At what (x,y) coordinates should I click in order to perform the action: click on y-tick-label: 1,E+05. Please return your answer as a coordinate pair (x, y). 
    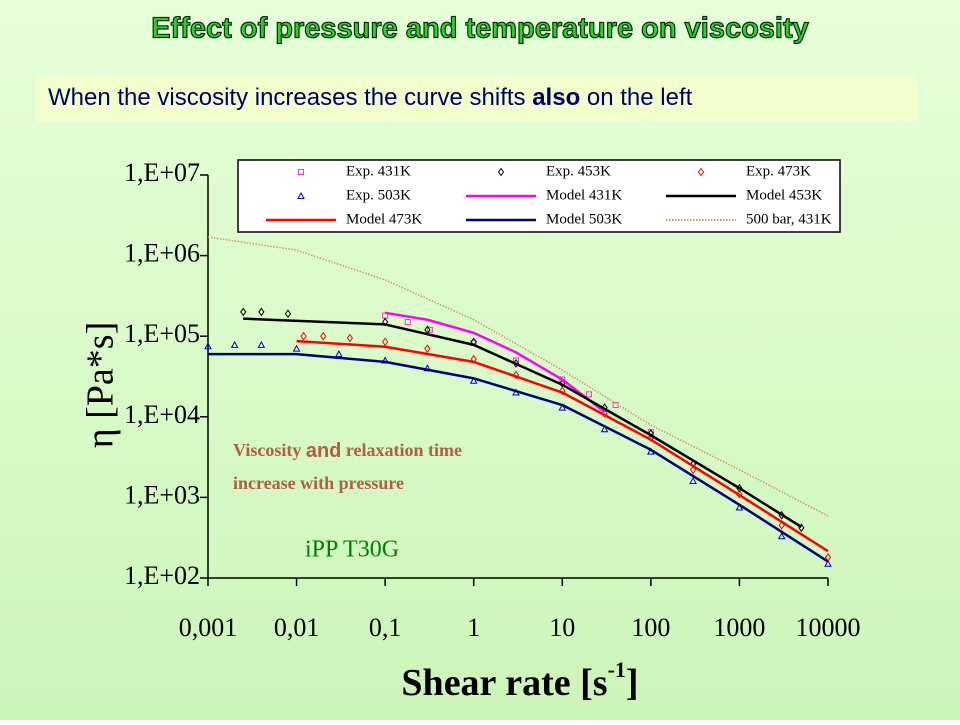
    Looking at the image, I should click on (162, 333).